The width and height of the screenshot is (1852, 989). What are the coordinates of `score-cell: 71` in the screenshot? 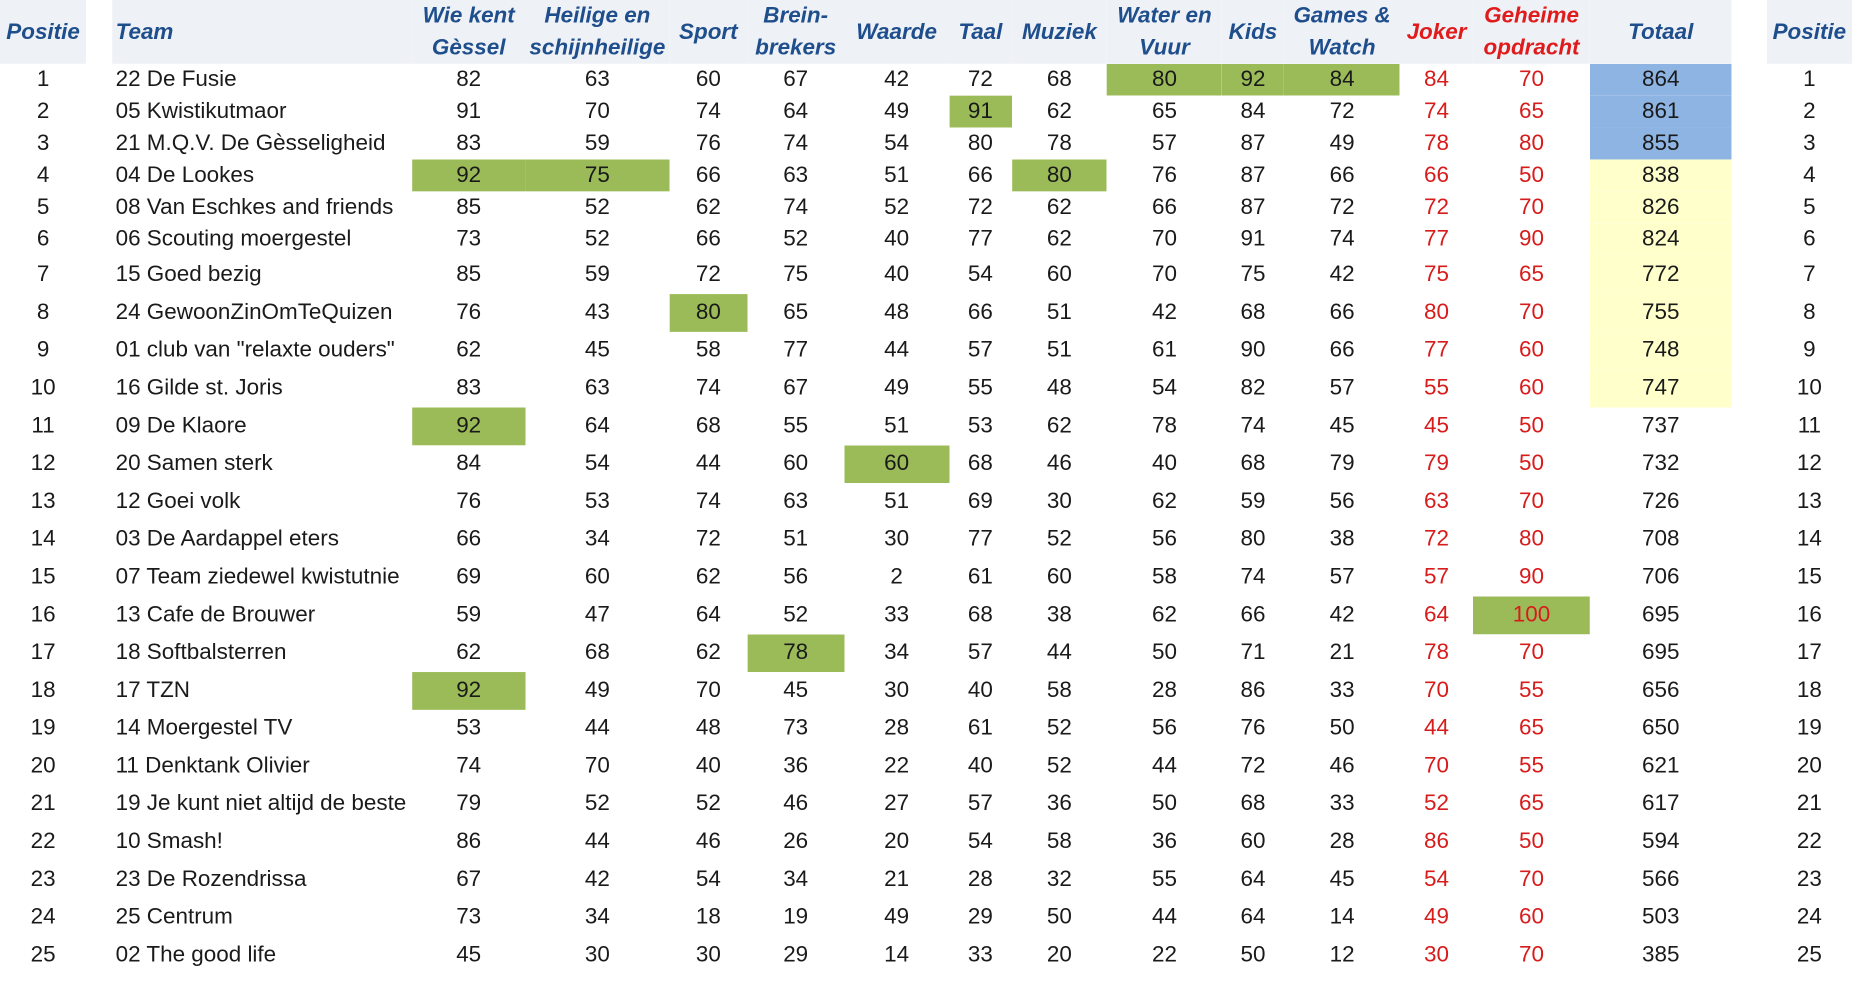 It's located at (1253, 652).